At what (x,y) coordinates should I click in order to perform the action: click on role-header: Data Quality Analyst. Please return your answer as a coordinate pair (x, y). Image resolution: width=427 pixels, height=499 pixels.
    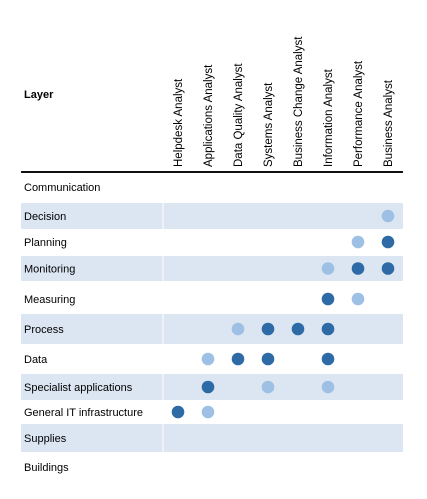
    Looking at the image, I should click on (239, 115).